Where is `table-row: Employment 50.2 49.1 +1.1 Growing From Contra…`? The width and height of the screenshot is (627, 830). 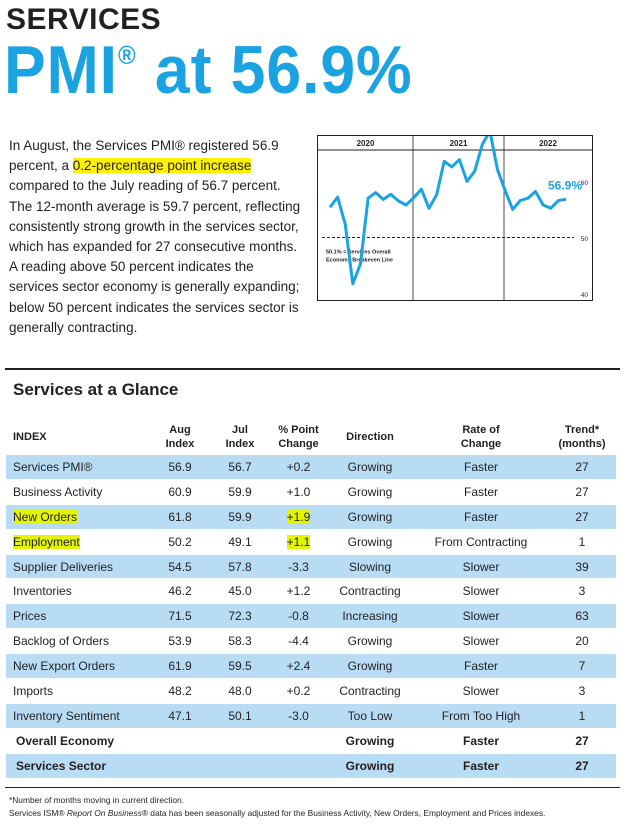
table-row: Employment 50.2 49.1 +1.1 Growing From Contra… is located at coordinates (311, 542).